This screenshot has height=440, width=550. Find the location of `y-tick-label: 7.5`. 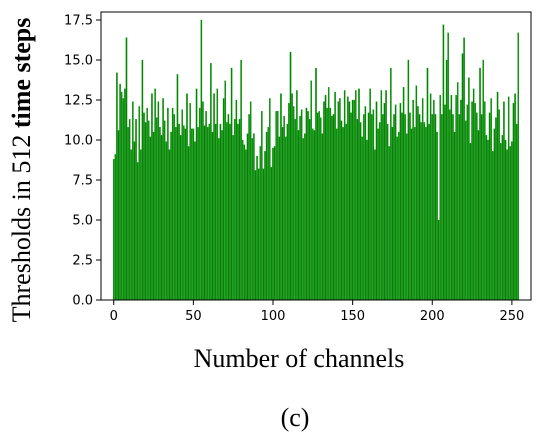

y-tick-label: 7.5 is located at coordinates (82, 181).